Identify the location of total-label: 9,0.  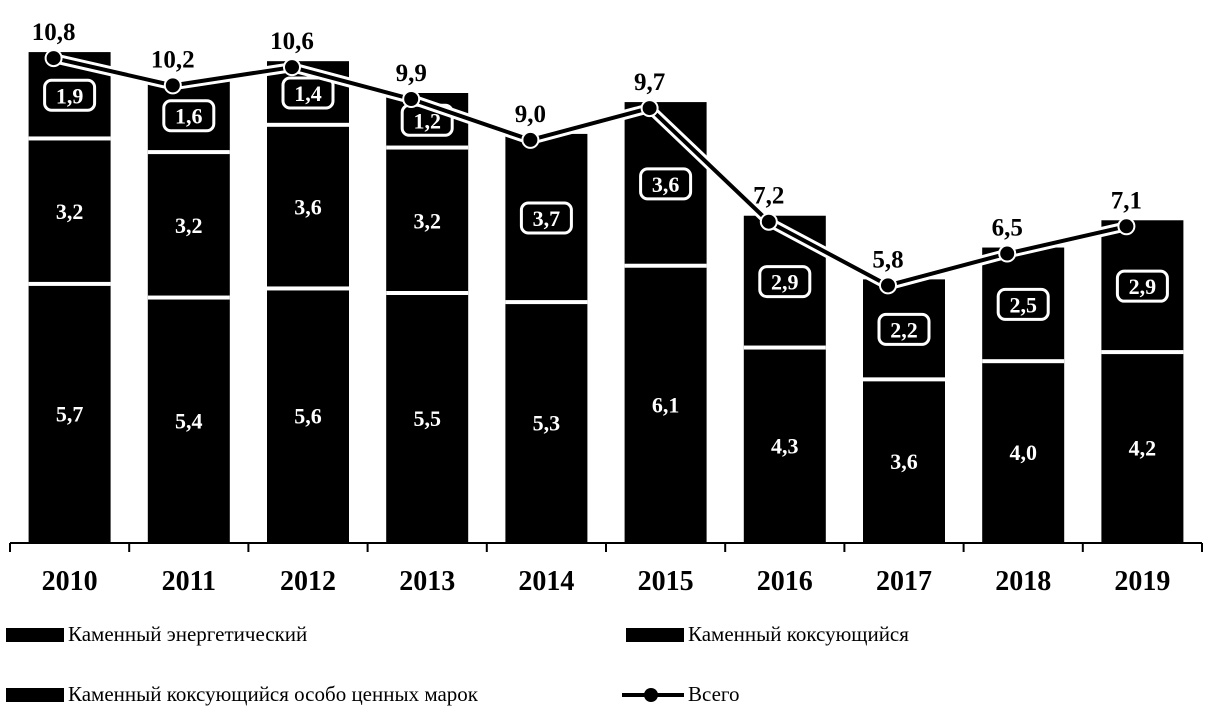
(530, 114).